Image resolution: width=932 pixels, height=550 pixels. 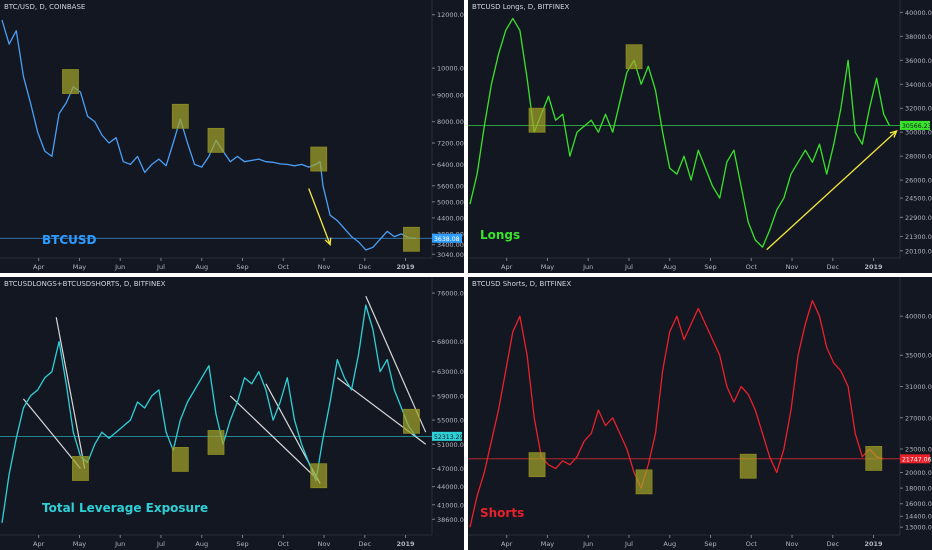 What do you see at coordinates (918, 37) in the screenshot?
I see `y-tick-label: 38000.00` at bounding box center [918, 37].